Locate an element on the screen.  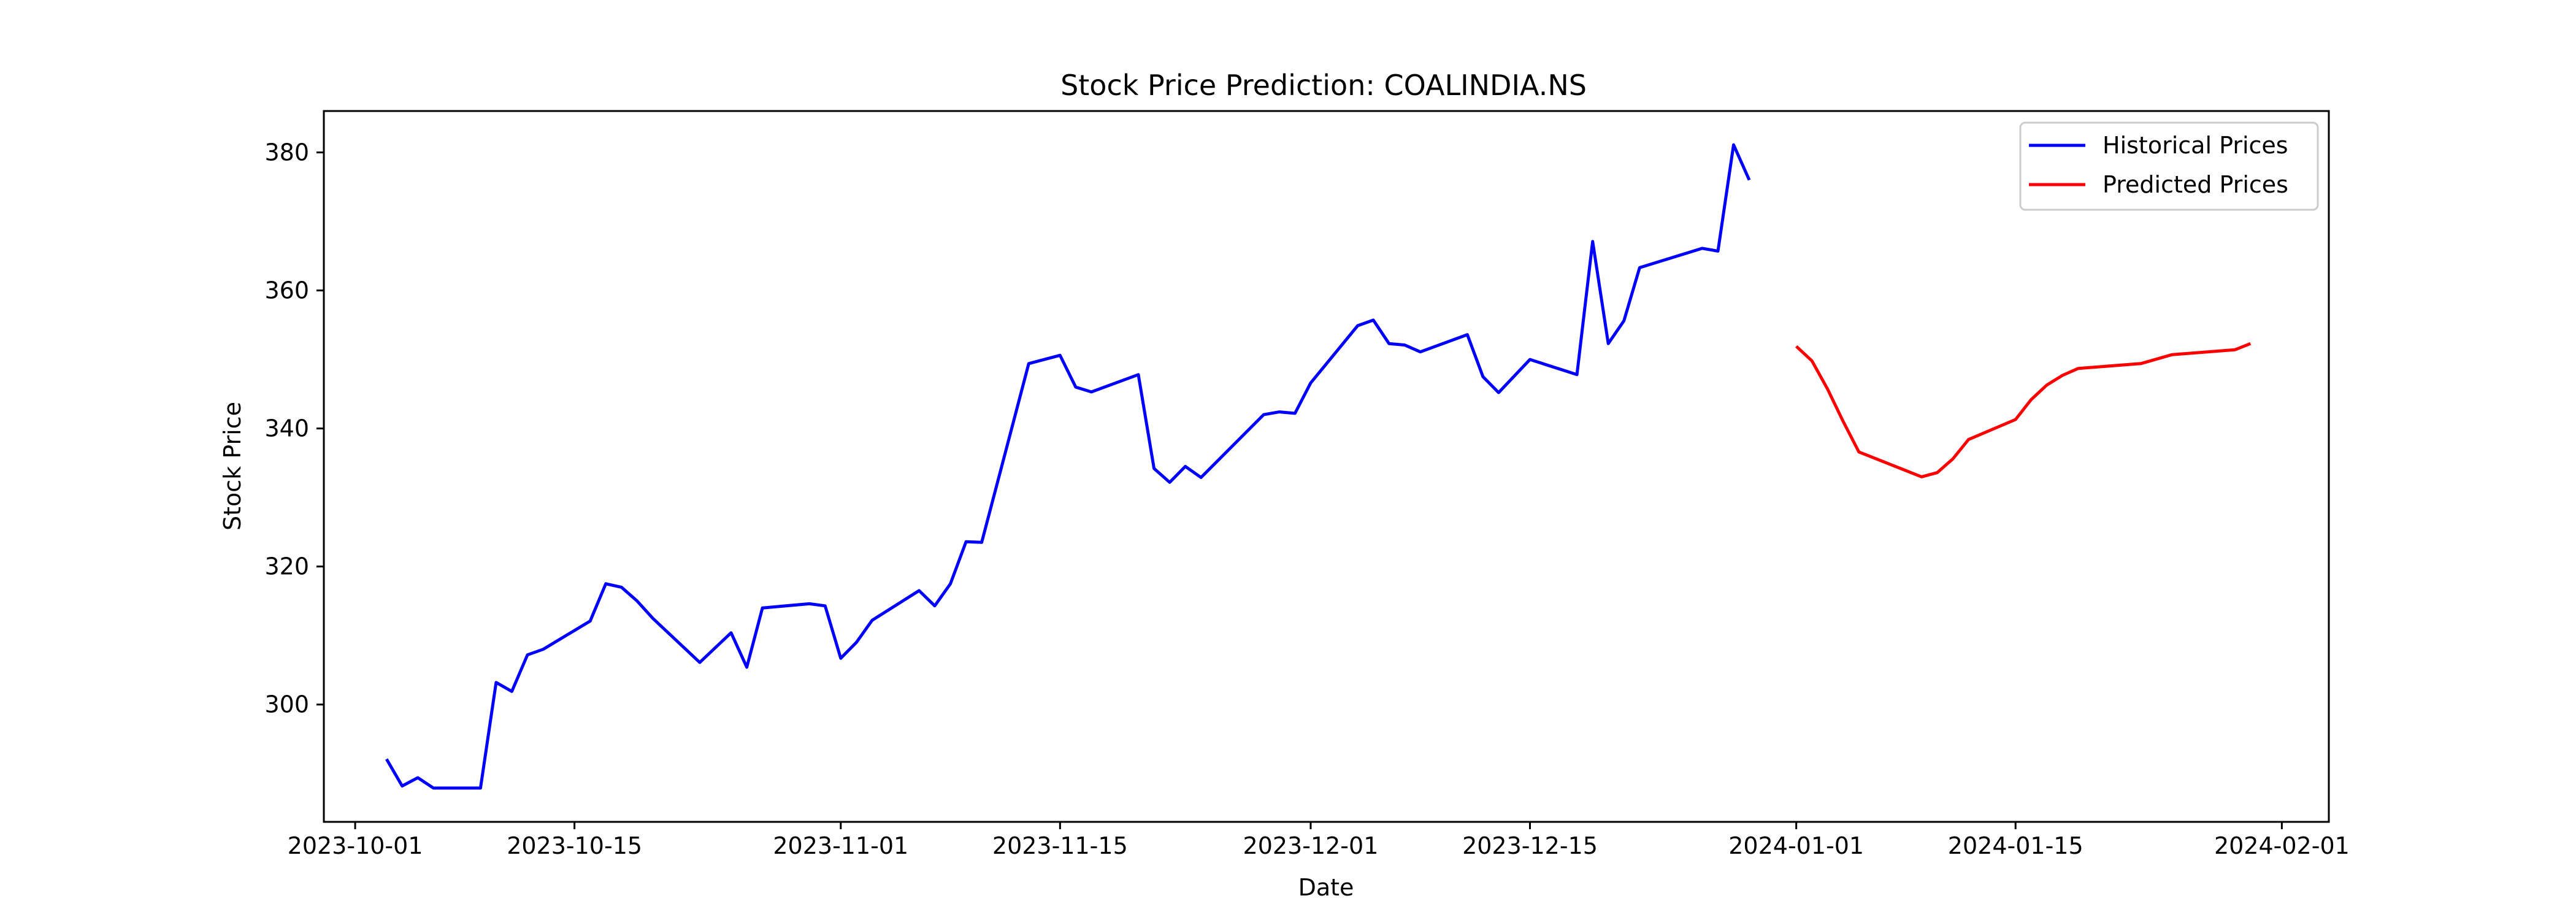
y-tick-label: 360 is located at coordinates (286, 290).